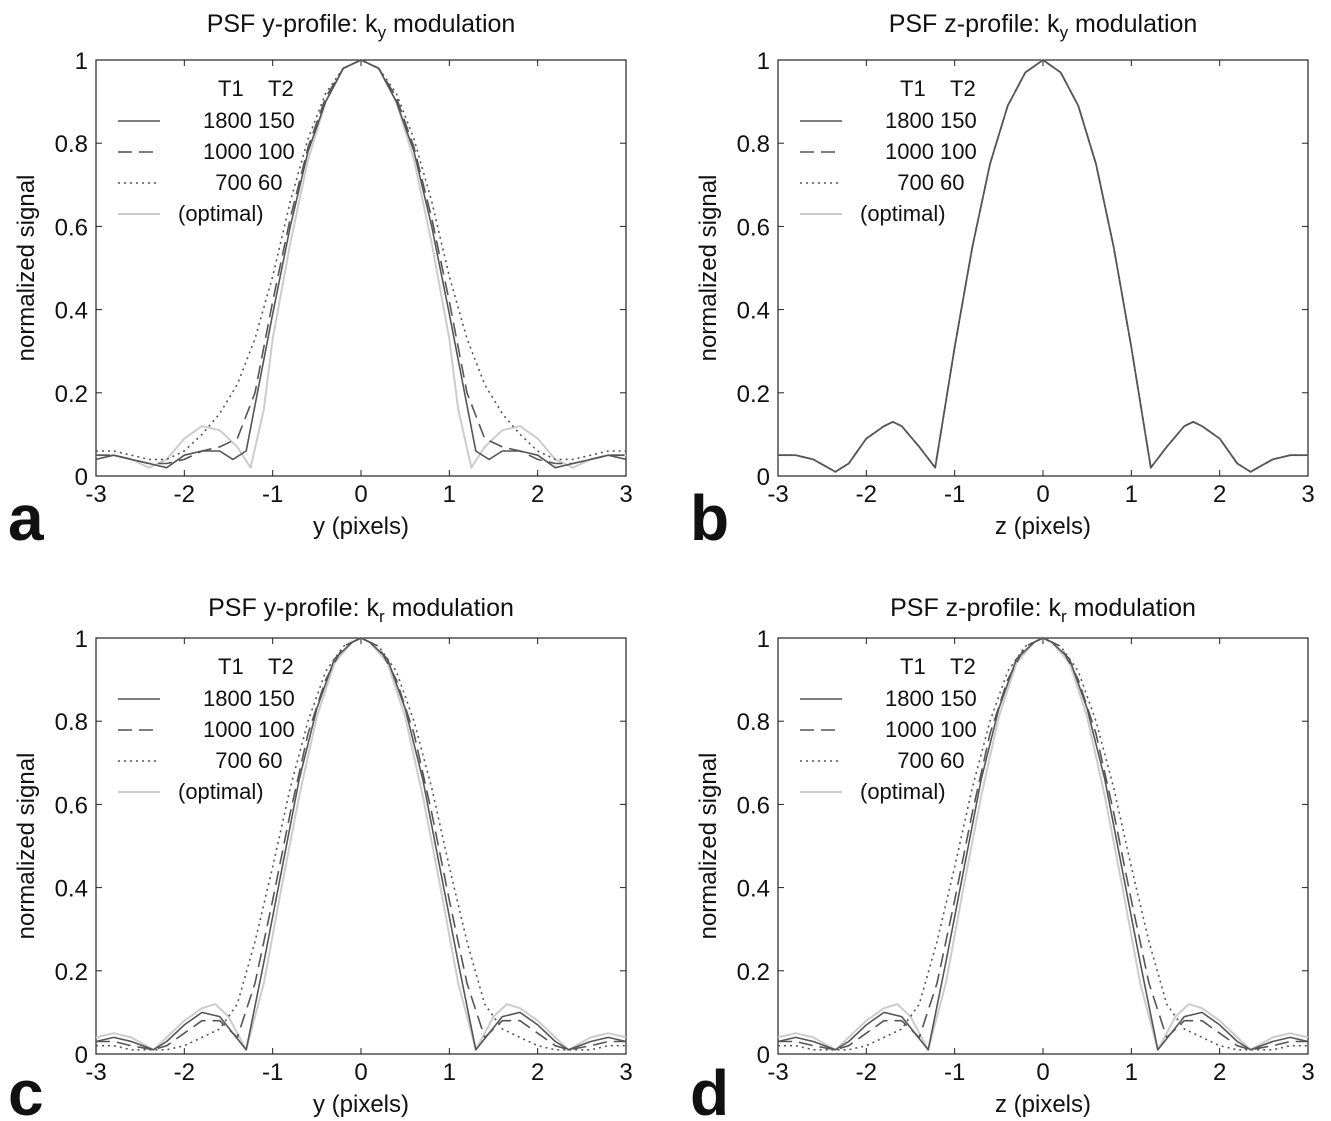  What do you see at coordinates (361, 26) in the screenshot?
I see `chart-title: PSF y-profile: ky modulation` at bounding box center [361, 26].